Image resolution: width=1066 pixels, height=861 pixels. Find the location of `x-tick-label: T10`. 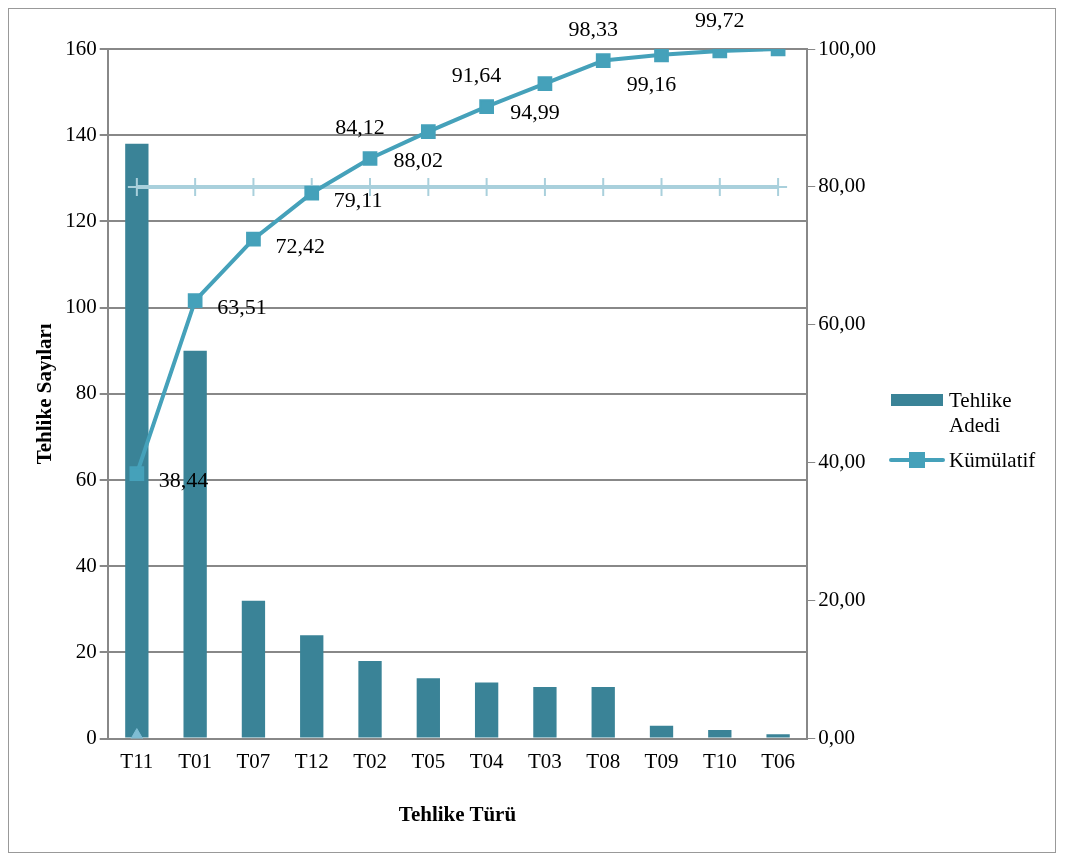

x-tick-label: T10 is located at coordinates (719, 760).